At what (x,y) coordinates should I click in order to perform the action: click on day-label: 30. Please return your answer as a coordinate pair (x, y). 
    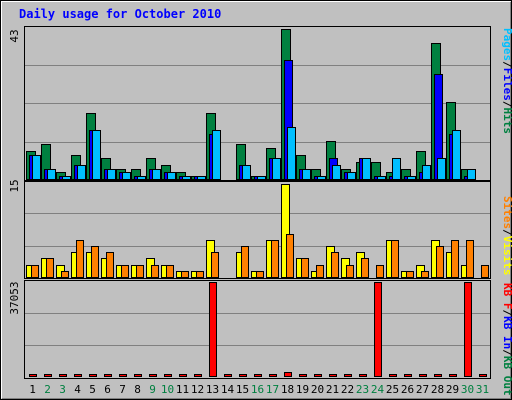
    Looking at the image, I should click on (467, 389).